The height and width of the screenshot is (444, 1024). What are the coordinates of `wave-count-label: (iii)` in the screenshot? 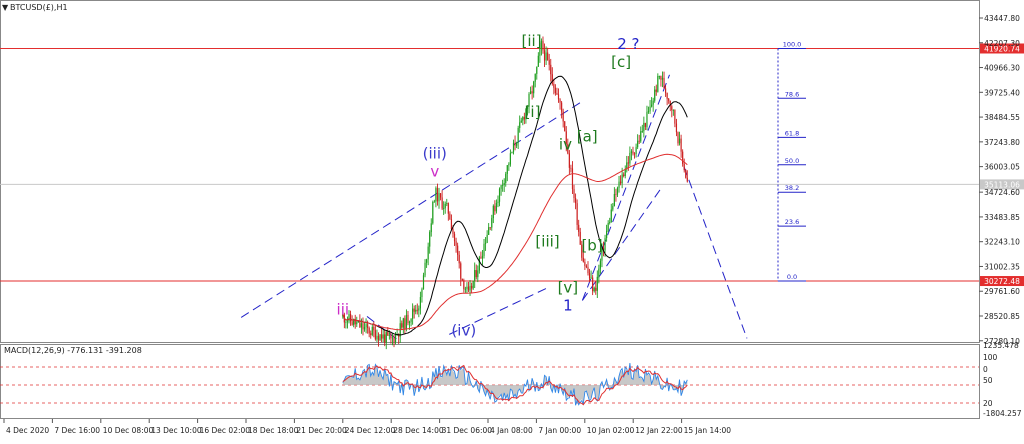 It's located at (435, 154).